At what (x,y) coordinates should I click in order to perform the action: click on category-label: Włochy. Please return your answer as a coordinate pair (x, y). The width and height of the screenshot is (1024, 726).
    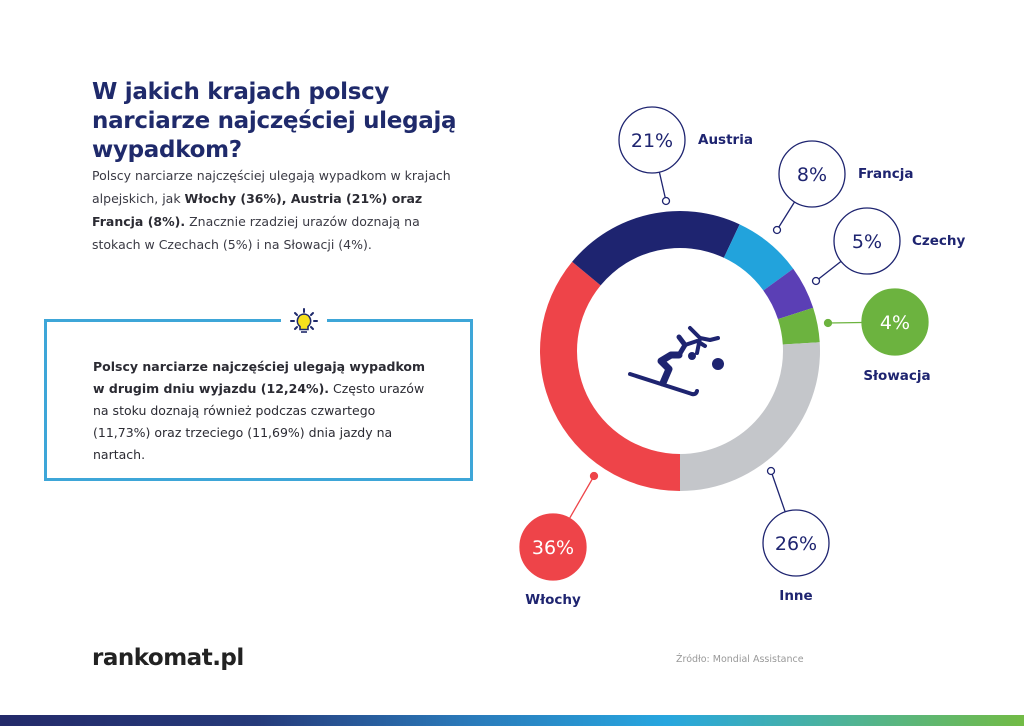
    Looking at the image, I should click on (553, 600).